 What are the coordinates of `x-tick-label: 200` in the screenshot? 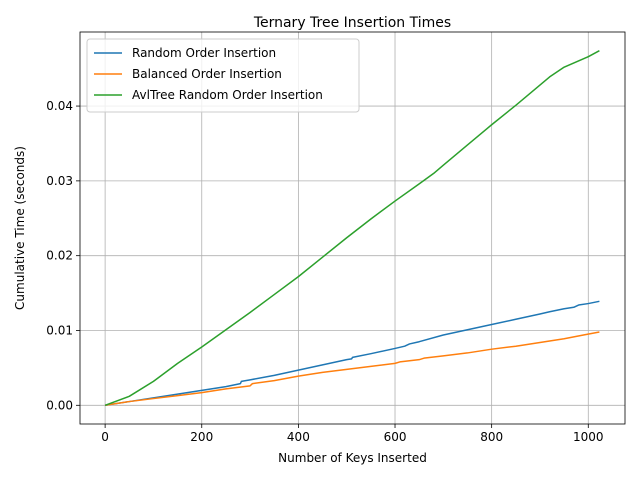 It's located at (201, 437).